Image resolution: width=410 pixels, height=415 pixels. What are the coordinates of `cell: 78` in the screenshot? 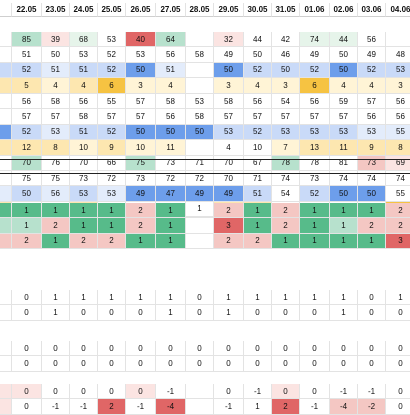 It's located at (286, 163).